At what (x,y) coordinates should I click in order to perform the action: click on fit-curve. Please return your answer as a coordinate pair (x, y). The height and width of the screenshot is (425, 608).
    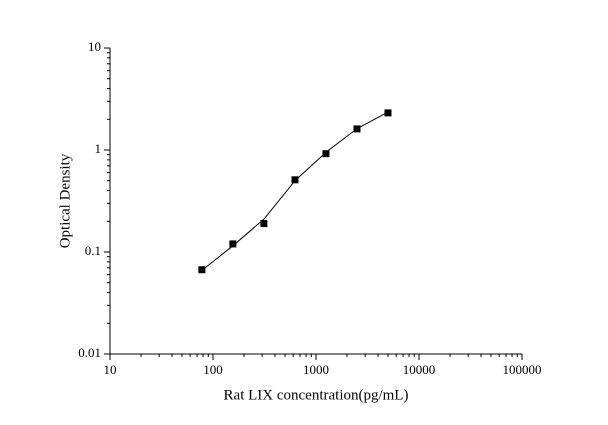
    Looking at the image, I should click on (295, 191).